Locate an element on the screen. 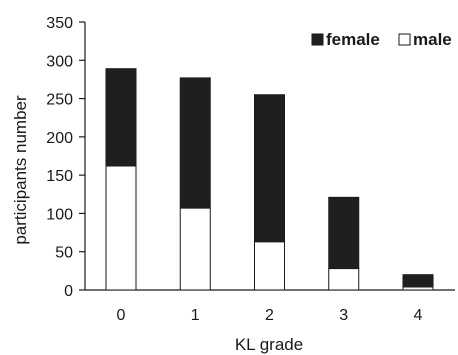 The height and width of the screenshot is (355, 458). y-tick-label: 300 is located at coordinates (59, 61).